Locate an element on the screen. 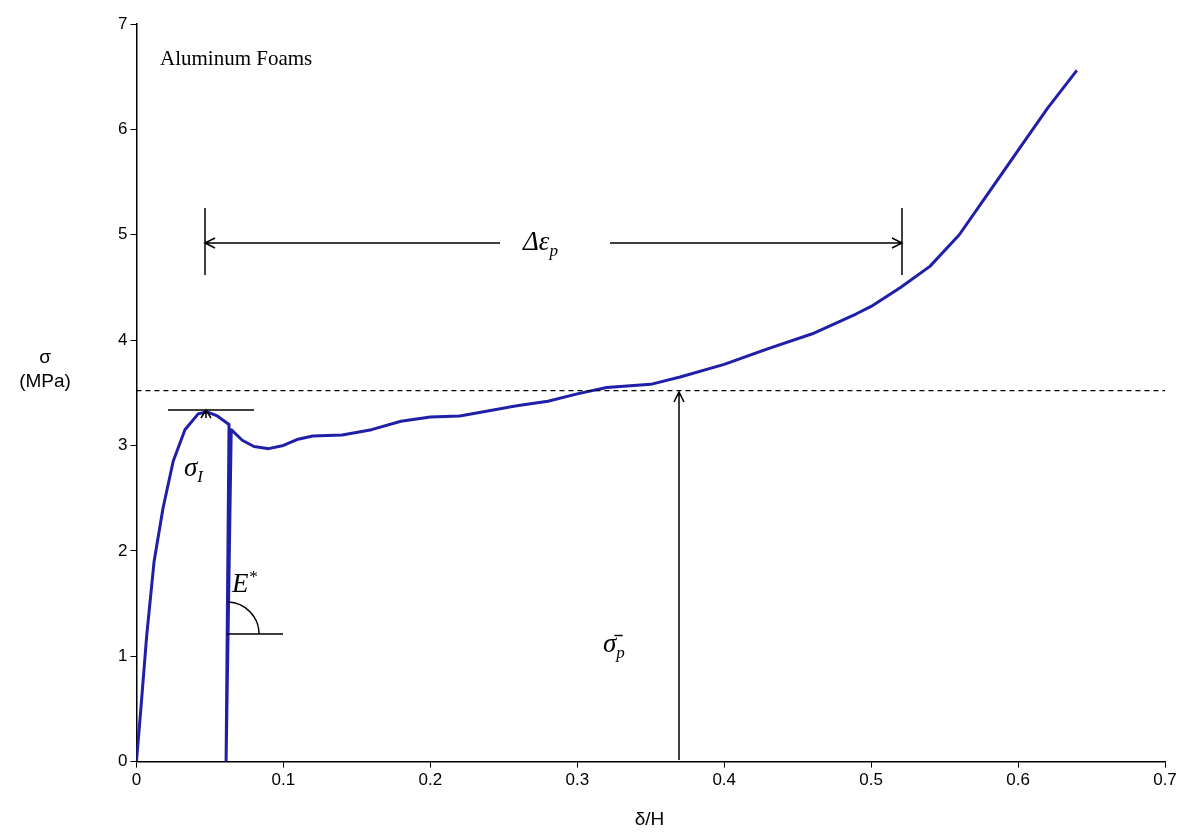 This screenshot has height=834, width=1185. y-tick-label: 2 is located at coordinates (122, 550).